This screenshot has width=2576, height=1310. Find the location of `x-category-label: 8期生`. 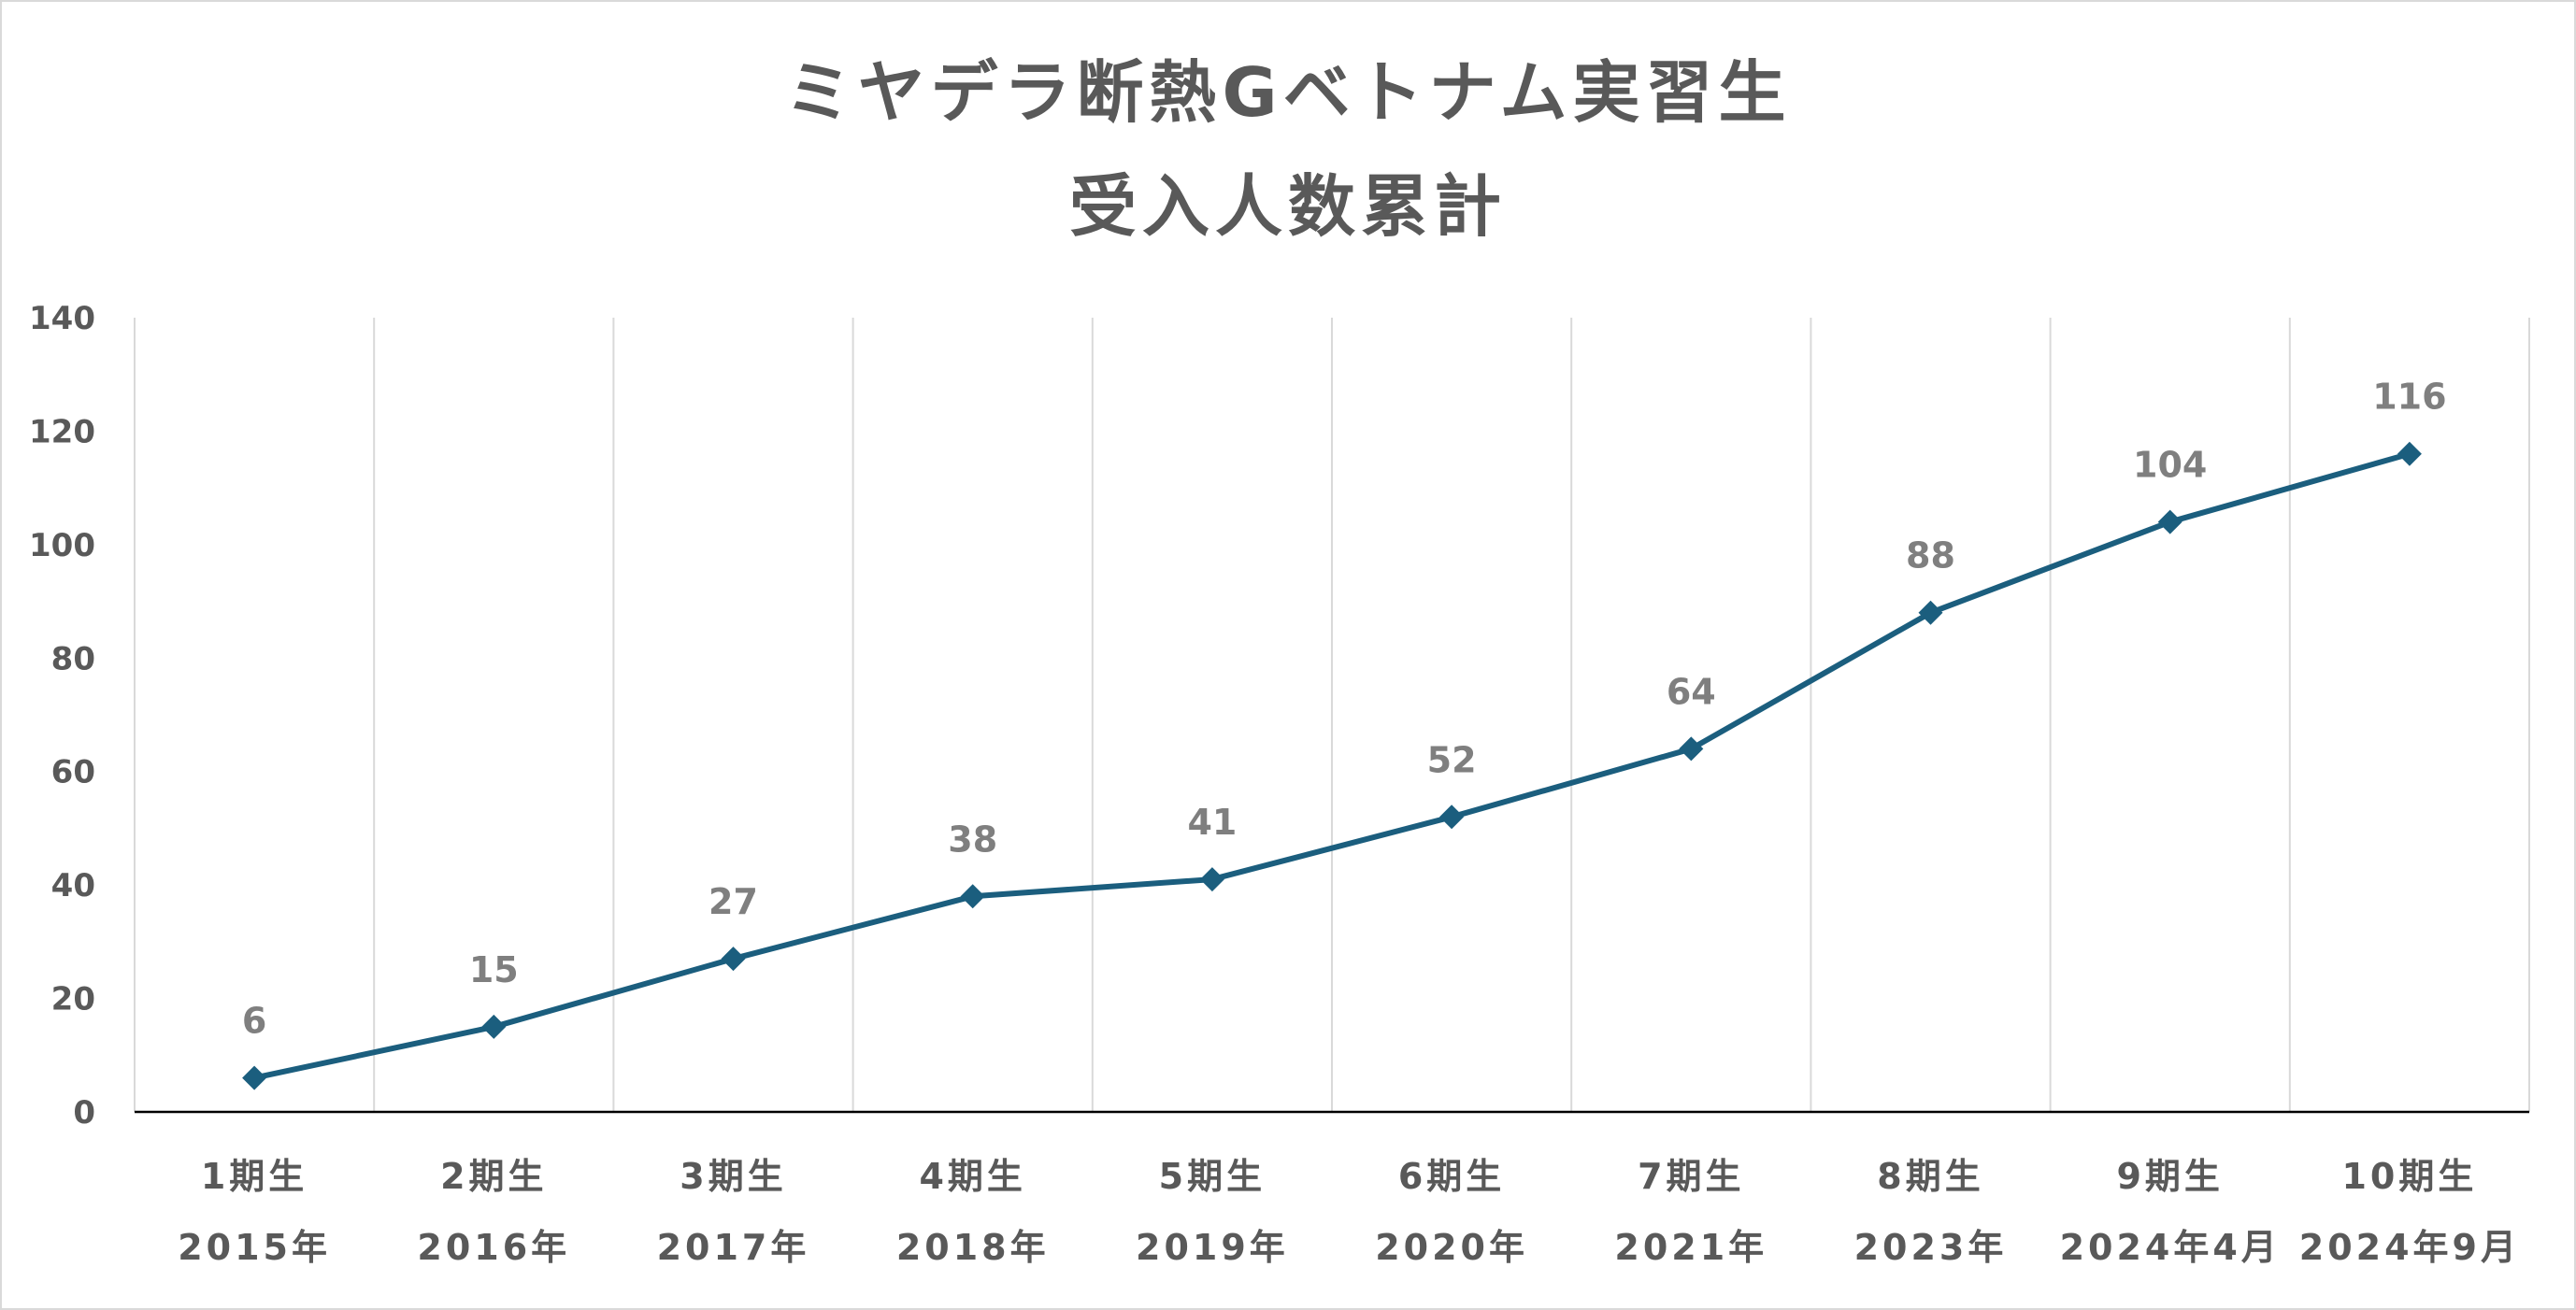

x-category-label: 8期生 is located at coordinates (1930, 1177).